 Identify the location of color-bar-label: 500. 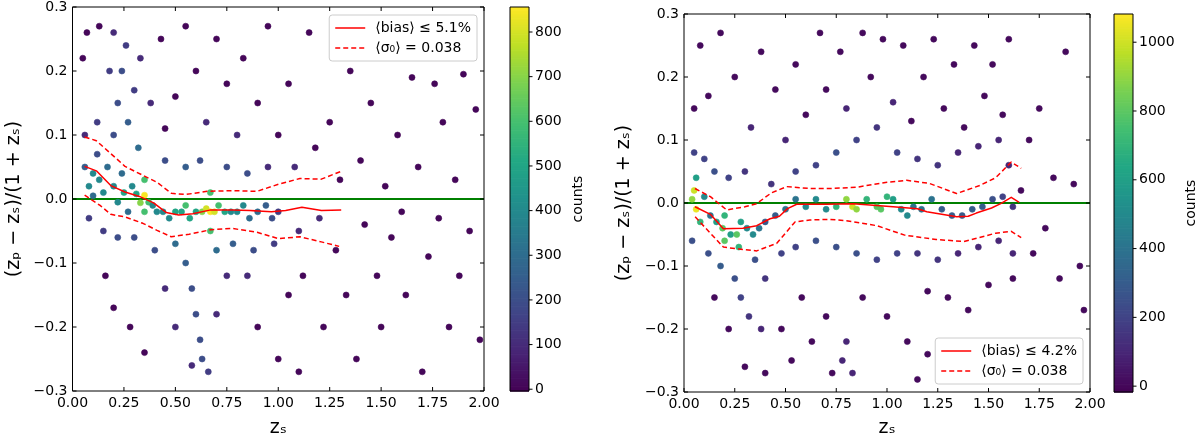
(548, 164).